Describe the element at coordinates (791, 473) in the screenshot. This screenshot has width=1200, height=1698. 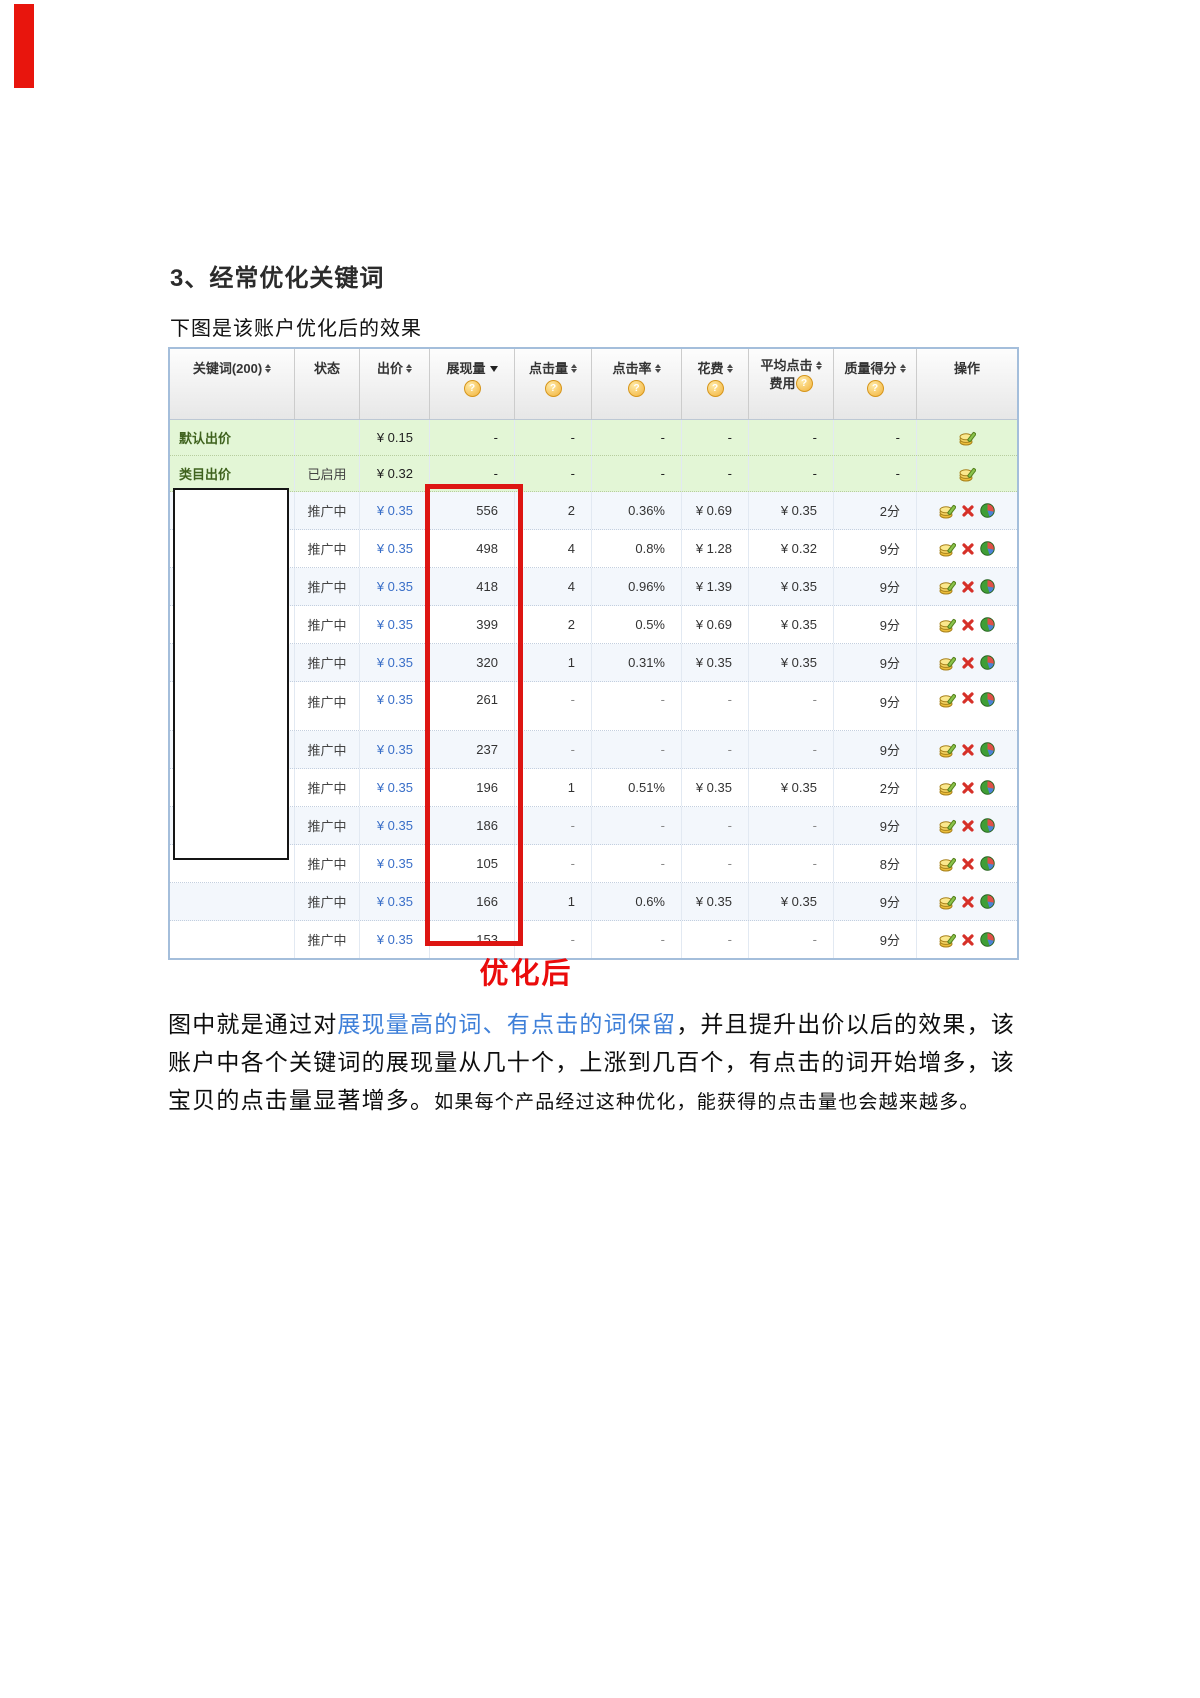
I see `avg-click-cost-cell: -` at that location.